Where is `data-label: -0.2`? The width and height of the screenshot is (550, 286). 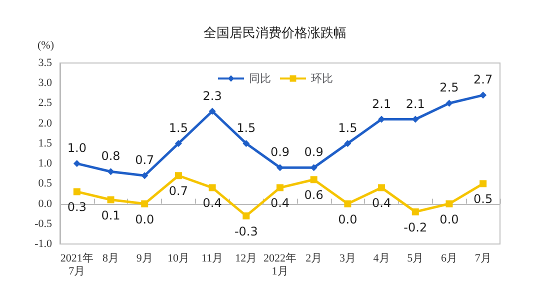
data-label: -0.2 is located at coordinates (416, 227).